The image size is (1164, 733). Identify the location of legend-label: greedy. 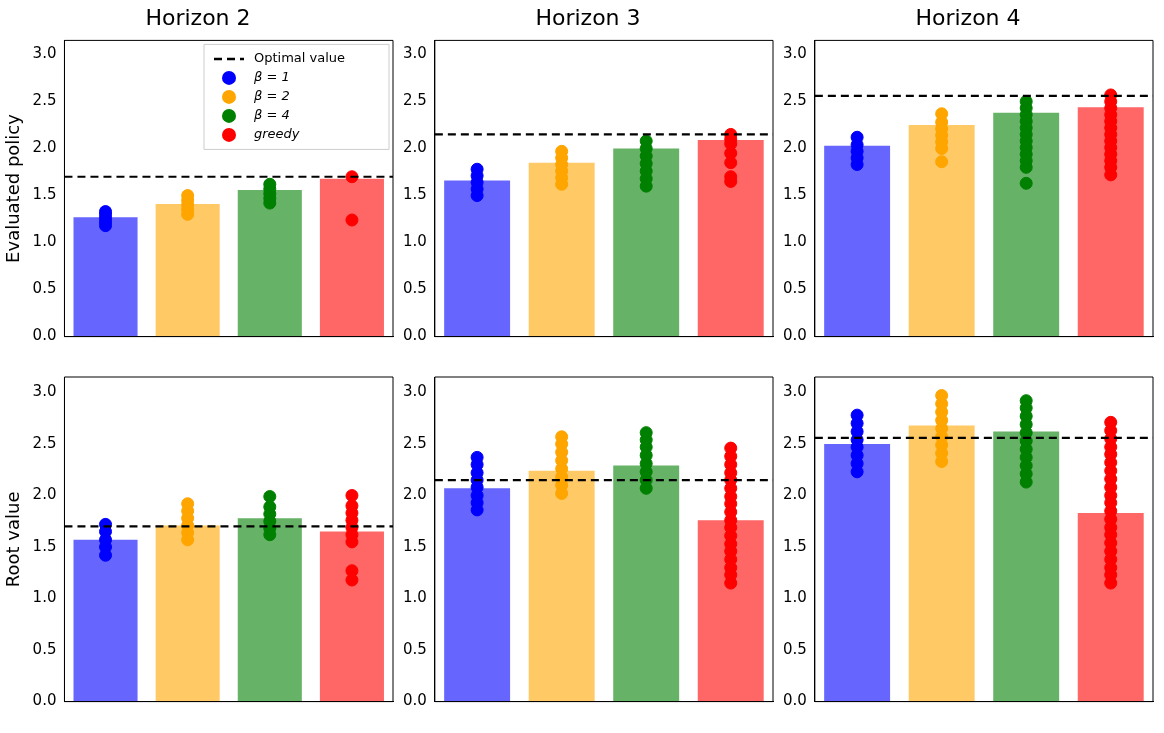
(277, 134).